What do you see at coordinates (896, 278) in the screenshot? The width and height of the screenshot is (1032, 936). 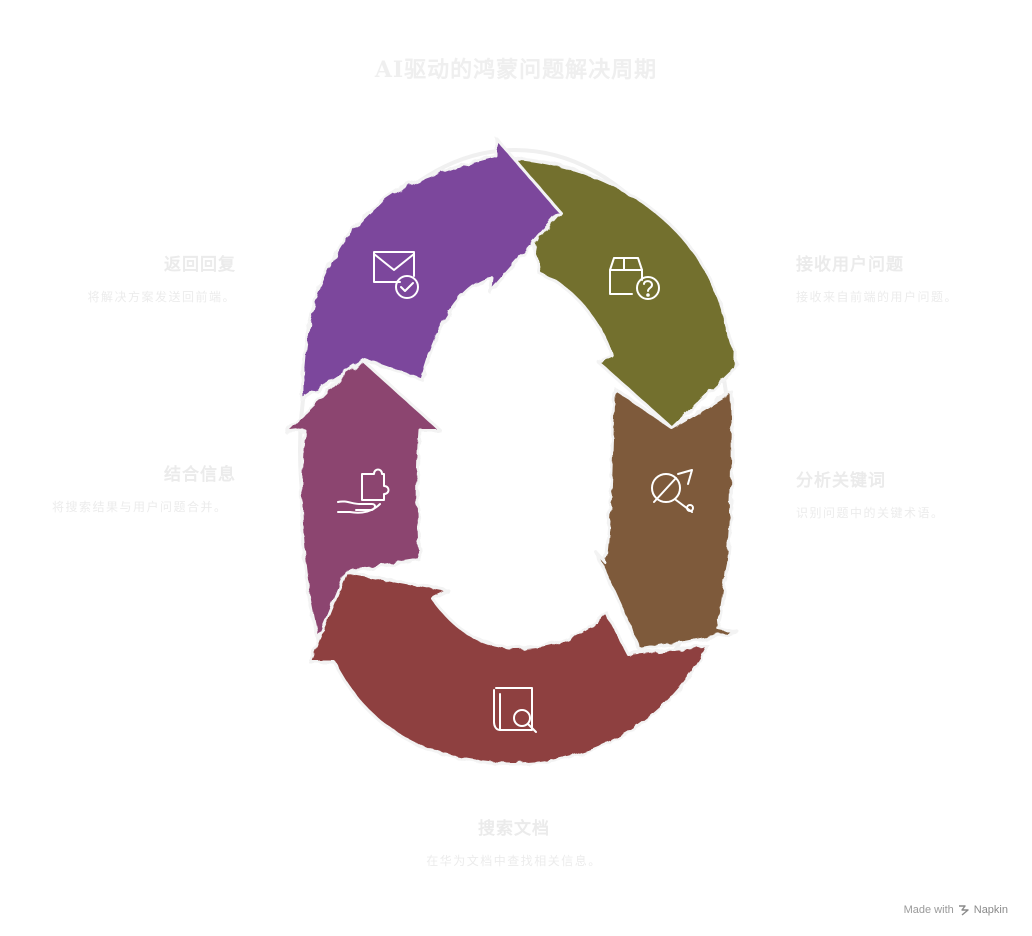 I see `step-receive: 接收用户问题 接收来自前端的用户问题。` at bounding box center [896, 278].